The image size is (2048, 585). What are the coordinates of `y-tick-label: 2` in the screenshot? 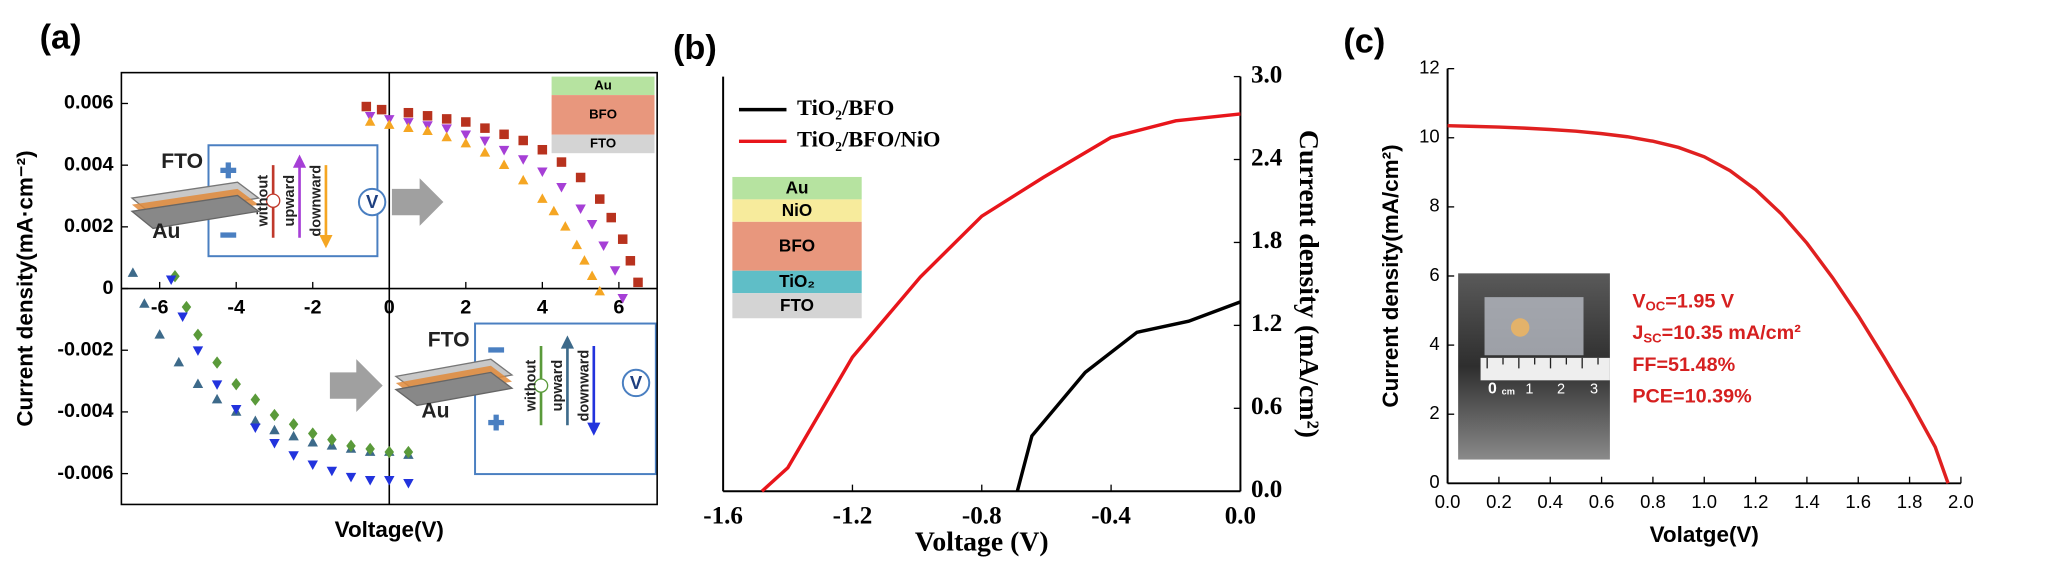 It's located at (1434, 412).